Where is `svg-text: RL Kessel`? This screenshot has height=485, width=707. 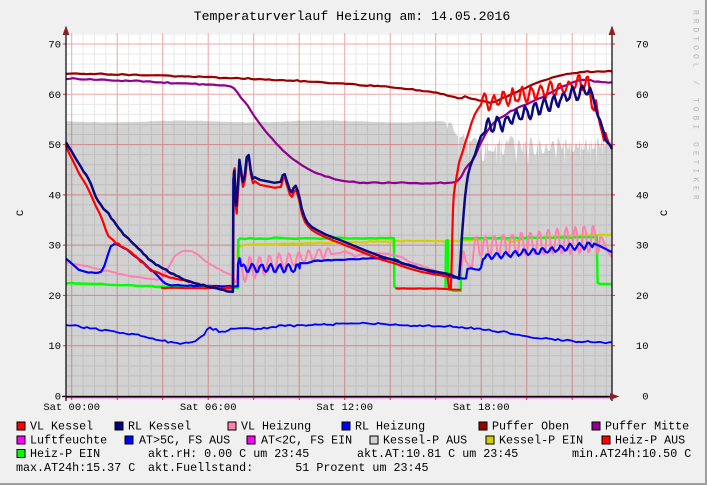 svg-text: RL Kessel is located at coordinates (159, 427).